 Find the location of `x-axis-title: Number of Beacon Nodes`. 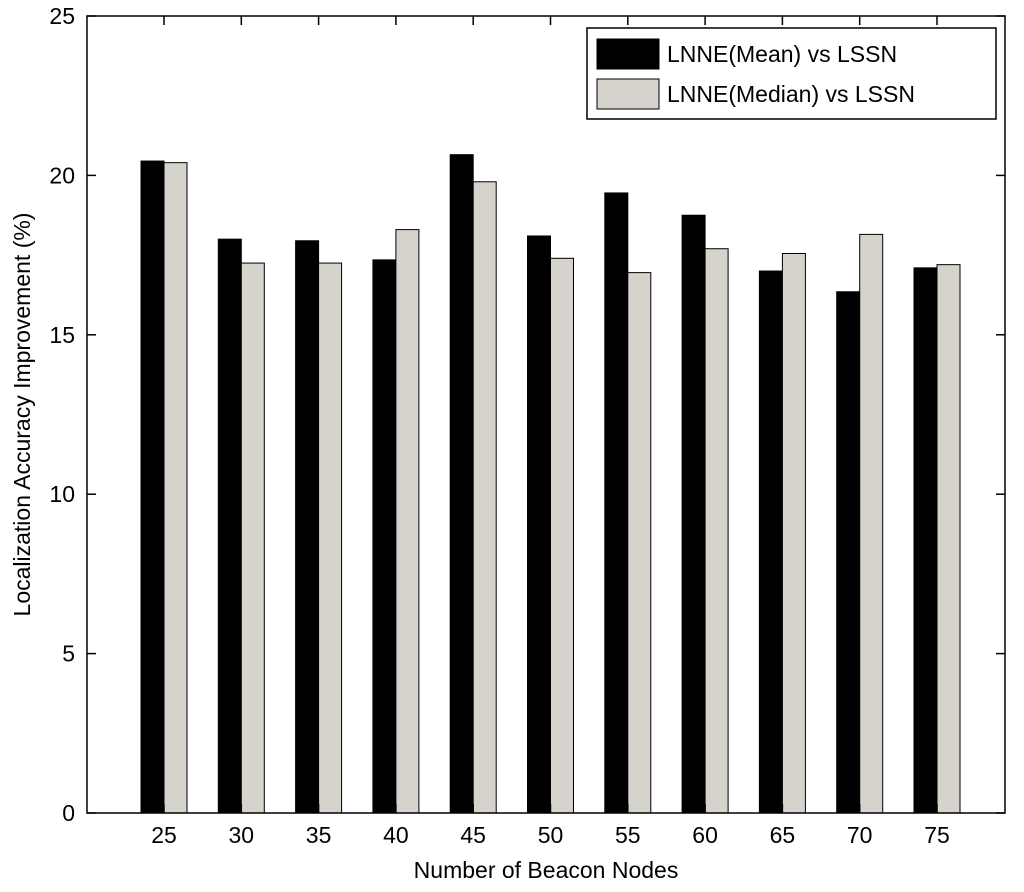

x-axis-title: Number of Beacon Nodes is located at coordinates (546, 870).